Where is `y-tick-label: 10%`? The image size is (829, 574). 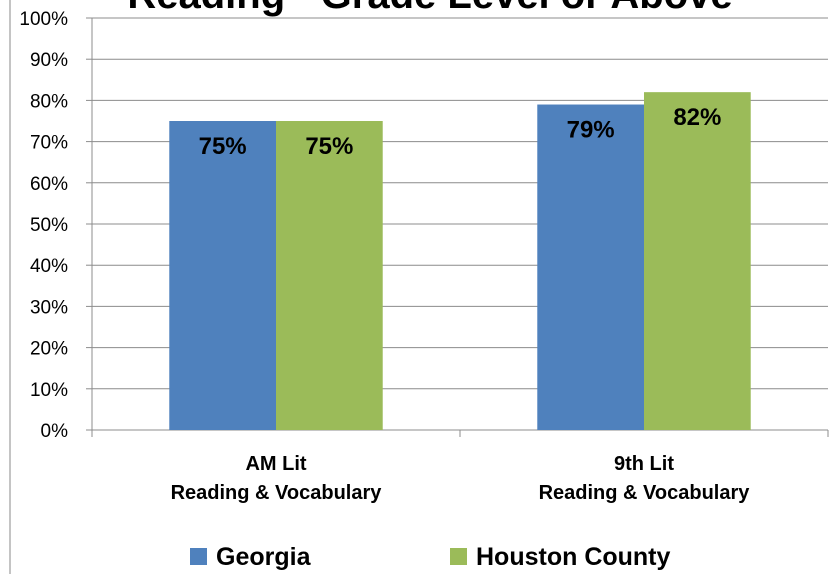
y-tick-label: 10% is located at coordinates (49, 390).